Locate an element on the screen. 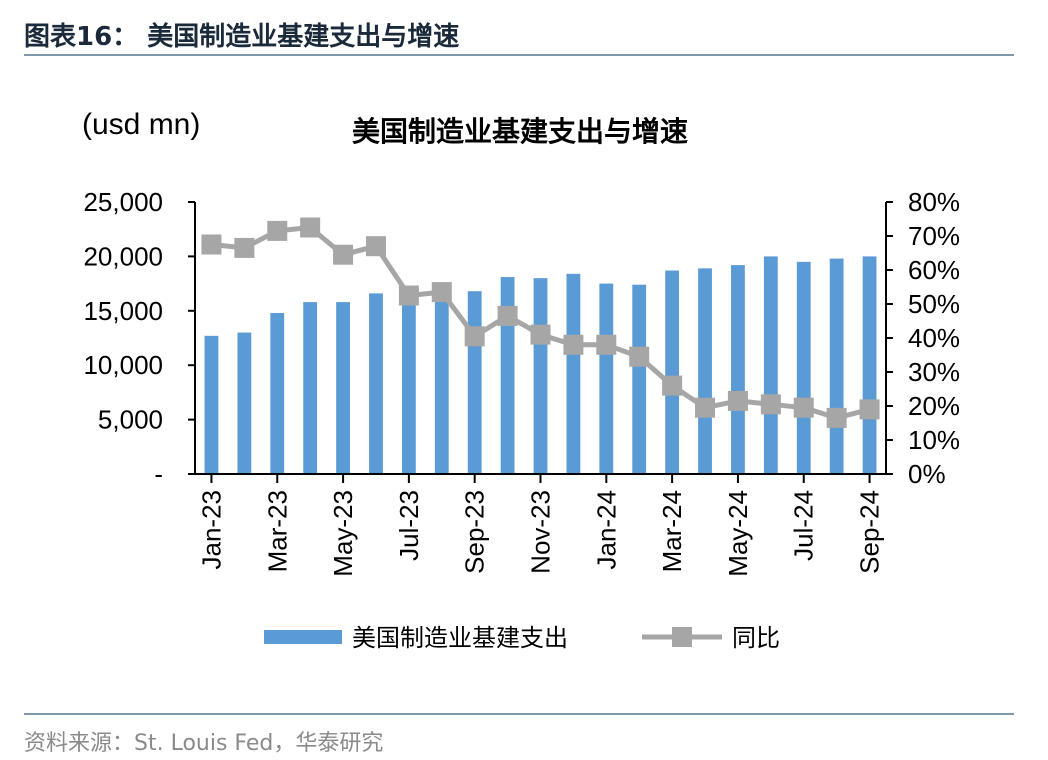 This screenshot has height=760, width=1048. legend-bar-label: 美国制造业基建支出 is located at coordinates (460, 638).